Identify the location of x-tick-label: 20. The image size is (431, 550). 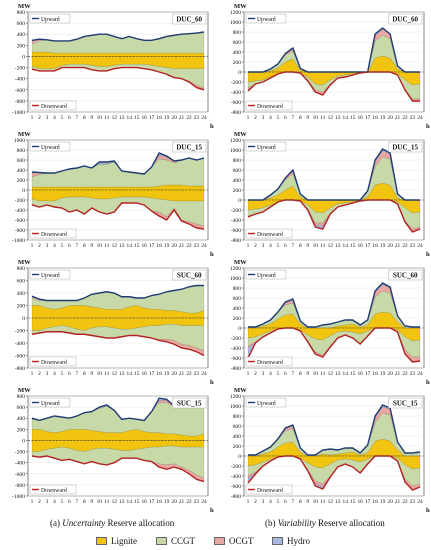
(390, 118).